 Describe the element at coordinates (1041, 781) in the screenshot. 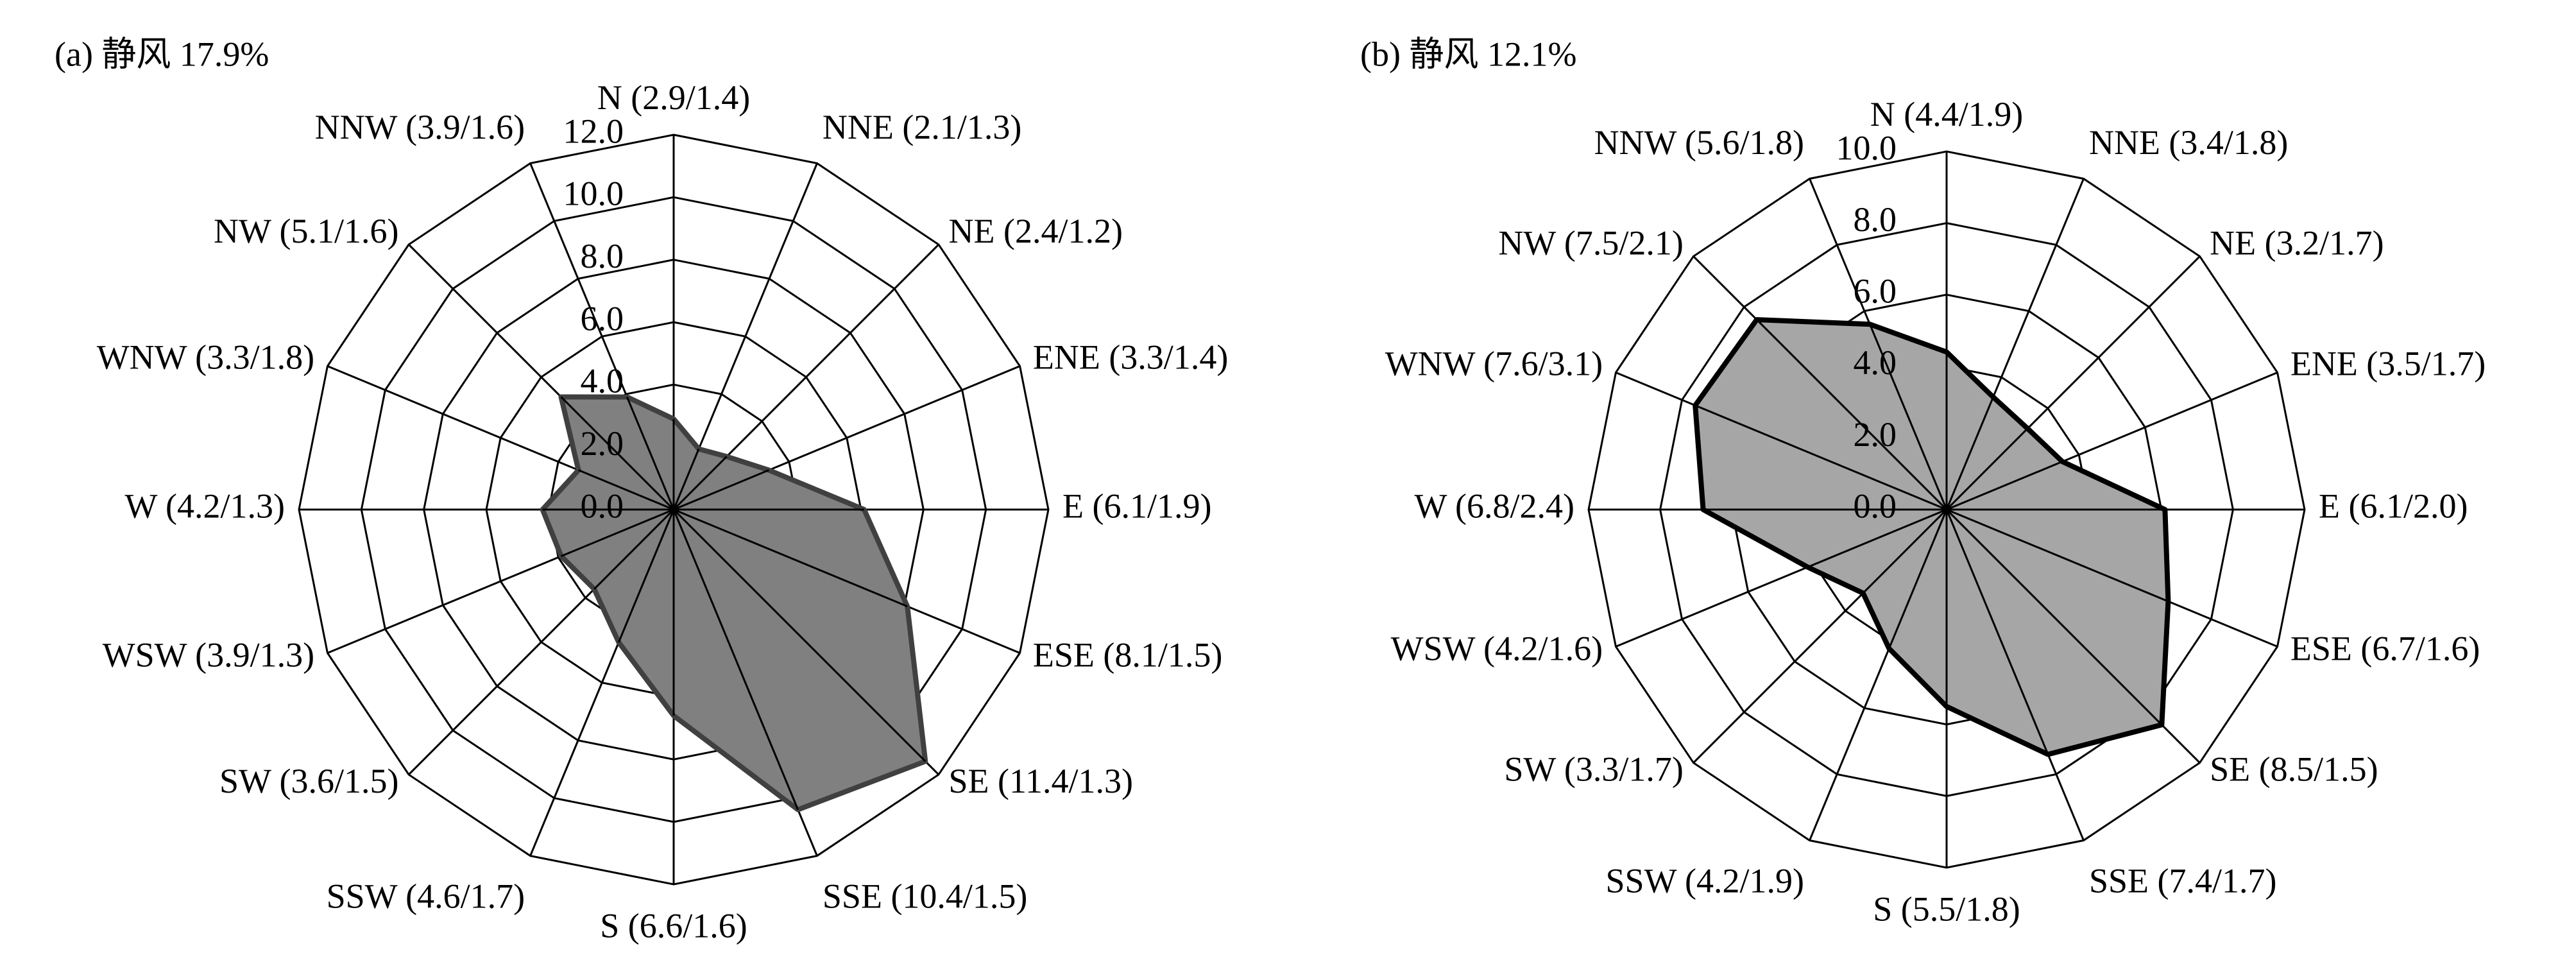

I see `category-label: SE (11.4/1.3)` at that location.